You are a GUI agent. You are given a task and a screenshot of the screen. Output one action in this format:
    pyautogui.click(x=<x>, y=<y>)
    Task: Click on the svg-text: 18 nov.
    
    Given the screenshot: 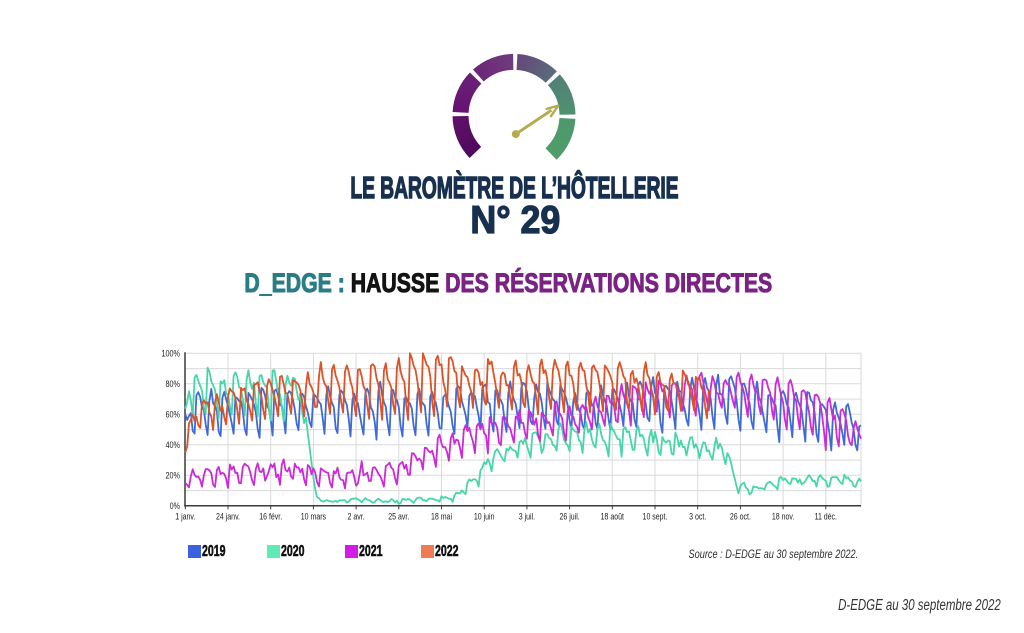 What is the action you would take?
    pyautogui.click(x=783, y=516)
    